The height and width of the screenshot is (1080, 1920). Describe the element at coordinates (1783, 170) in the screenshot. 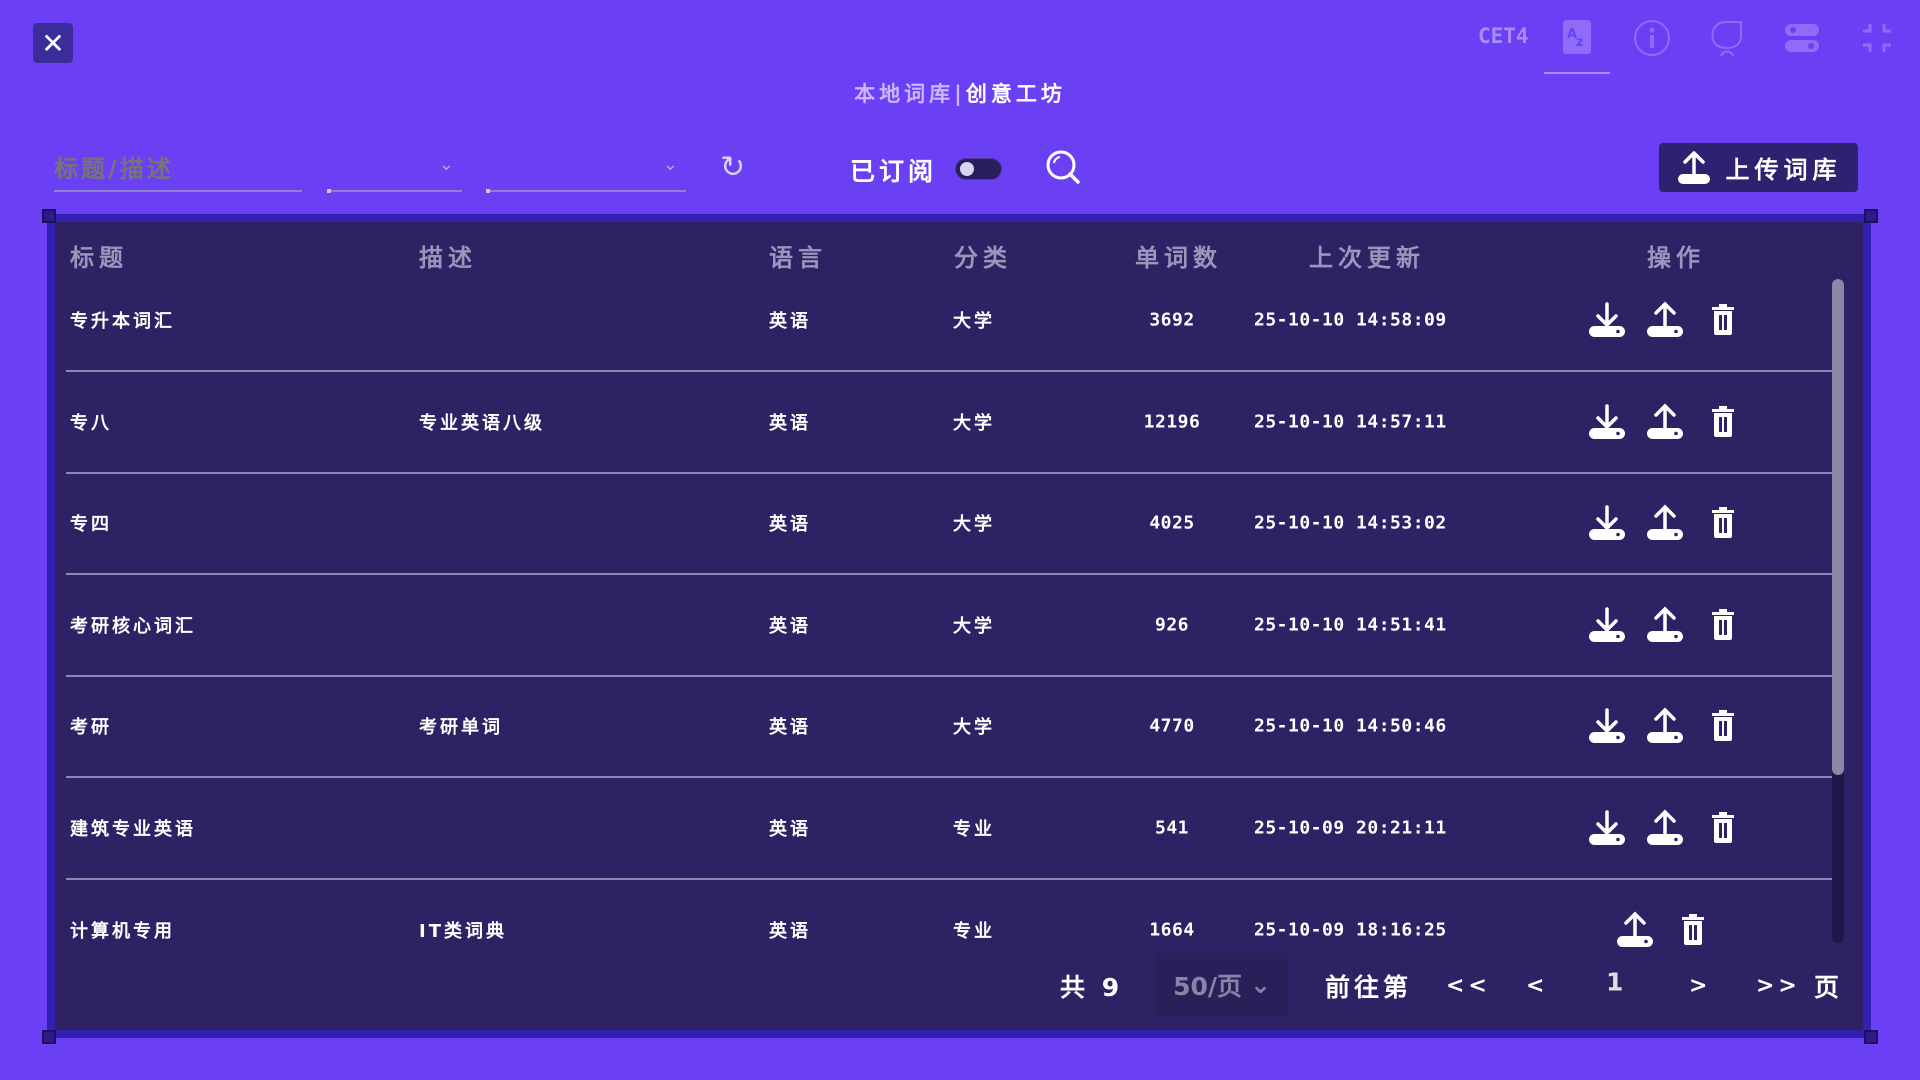

I see `upload-library-label: 上传词库` at that location.